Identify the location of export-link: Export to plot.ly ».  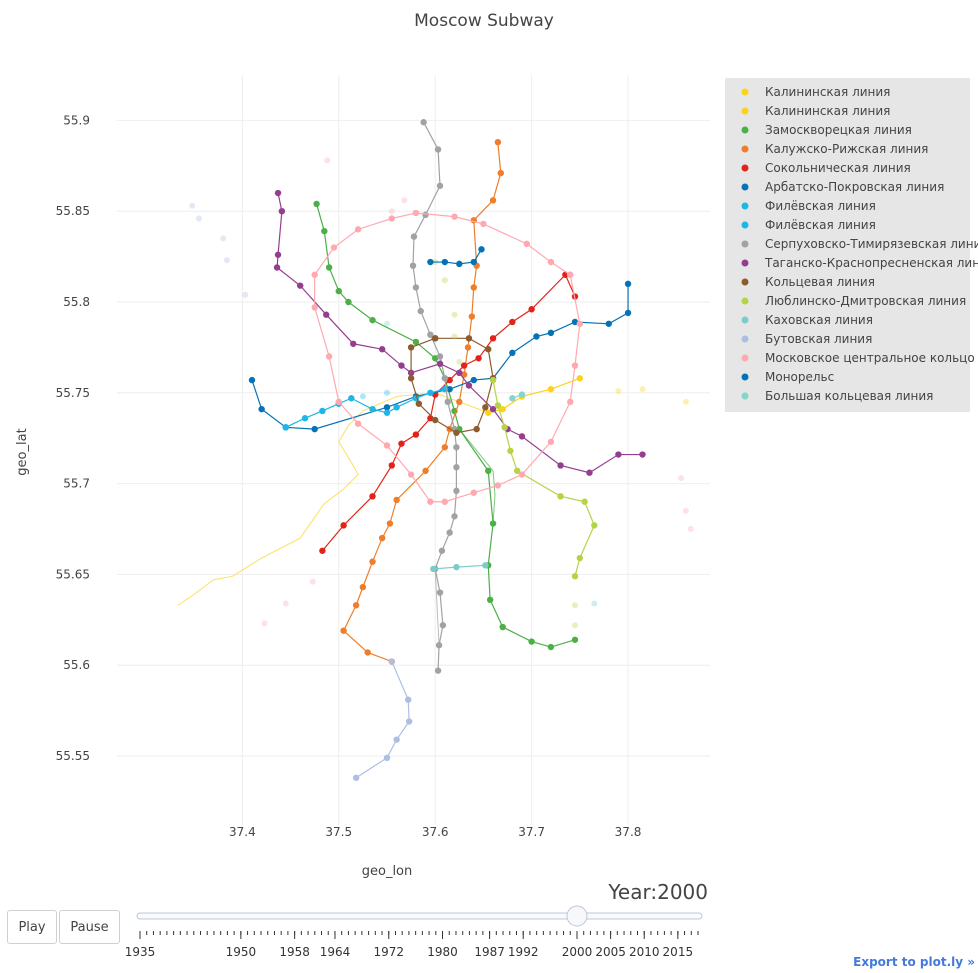
(914, 962).